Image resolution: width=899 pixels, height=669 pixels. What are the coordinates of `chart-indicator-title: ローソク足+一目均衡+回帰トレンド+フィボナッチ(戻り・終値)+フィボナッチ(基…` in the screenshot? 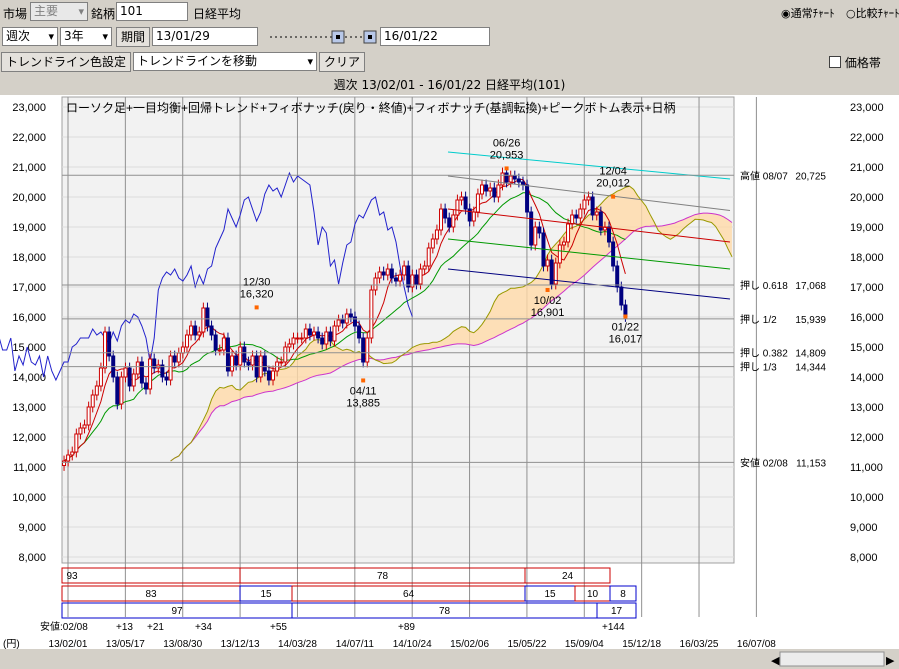 It's located at (371, 107).